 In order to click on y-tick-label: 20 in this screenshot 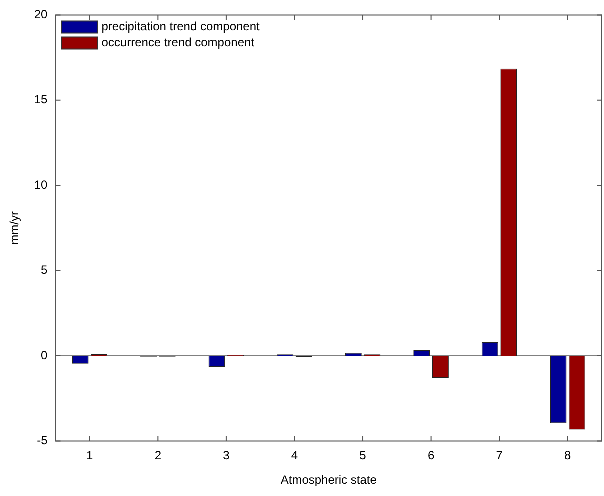, I will do `click(41, 15)`.